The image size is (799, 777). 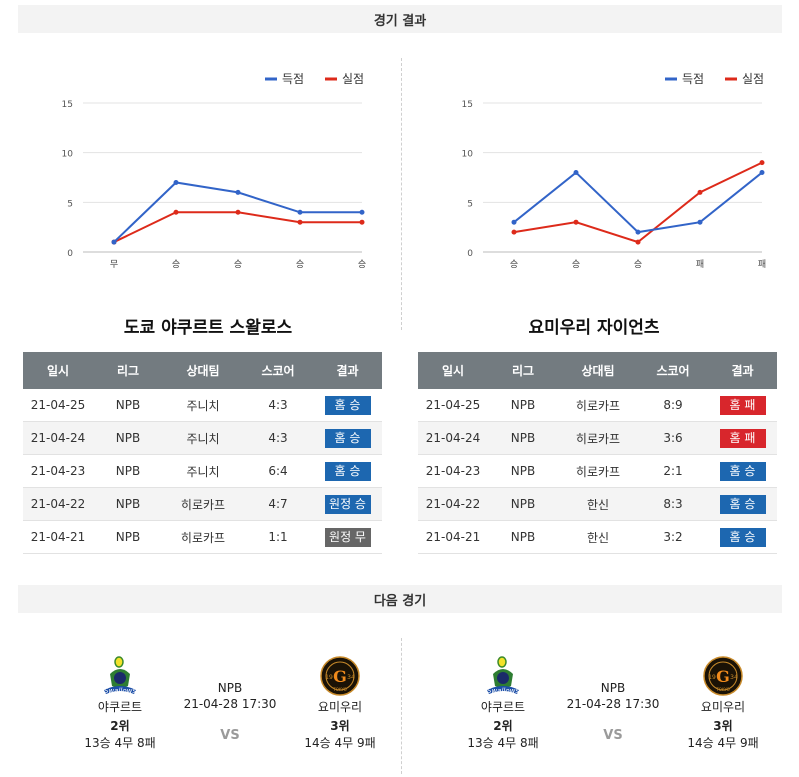 I want to click on cell-result: 원정 승, so click(x=347, y=504).